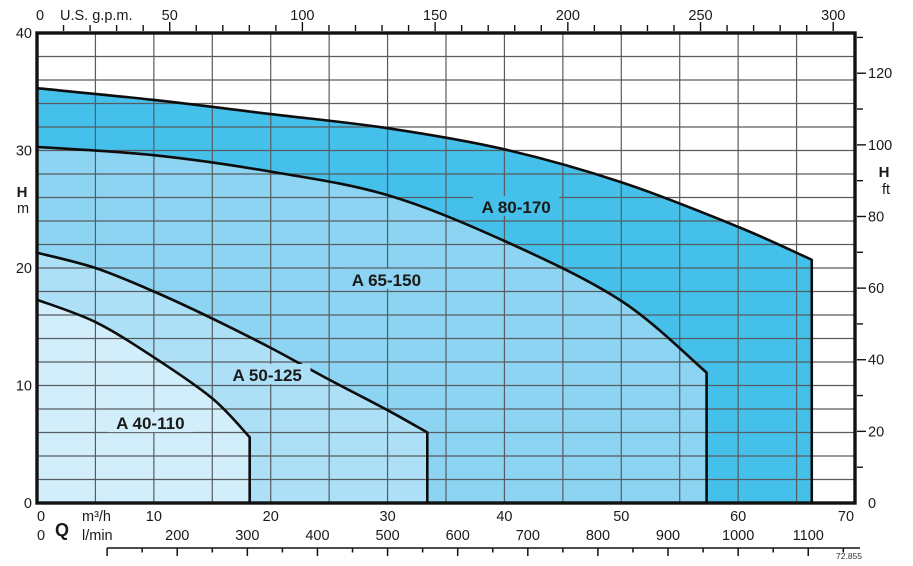  What do you see at coordinates (568, 16) in the screenshot?
I see `top-axis-number: 200` at bounding box center [568, 16].